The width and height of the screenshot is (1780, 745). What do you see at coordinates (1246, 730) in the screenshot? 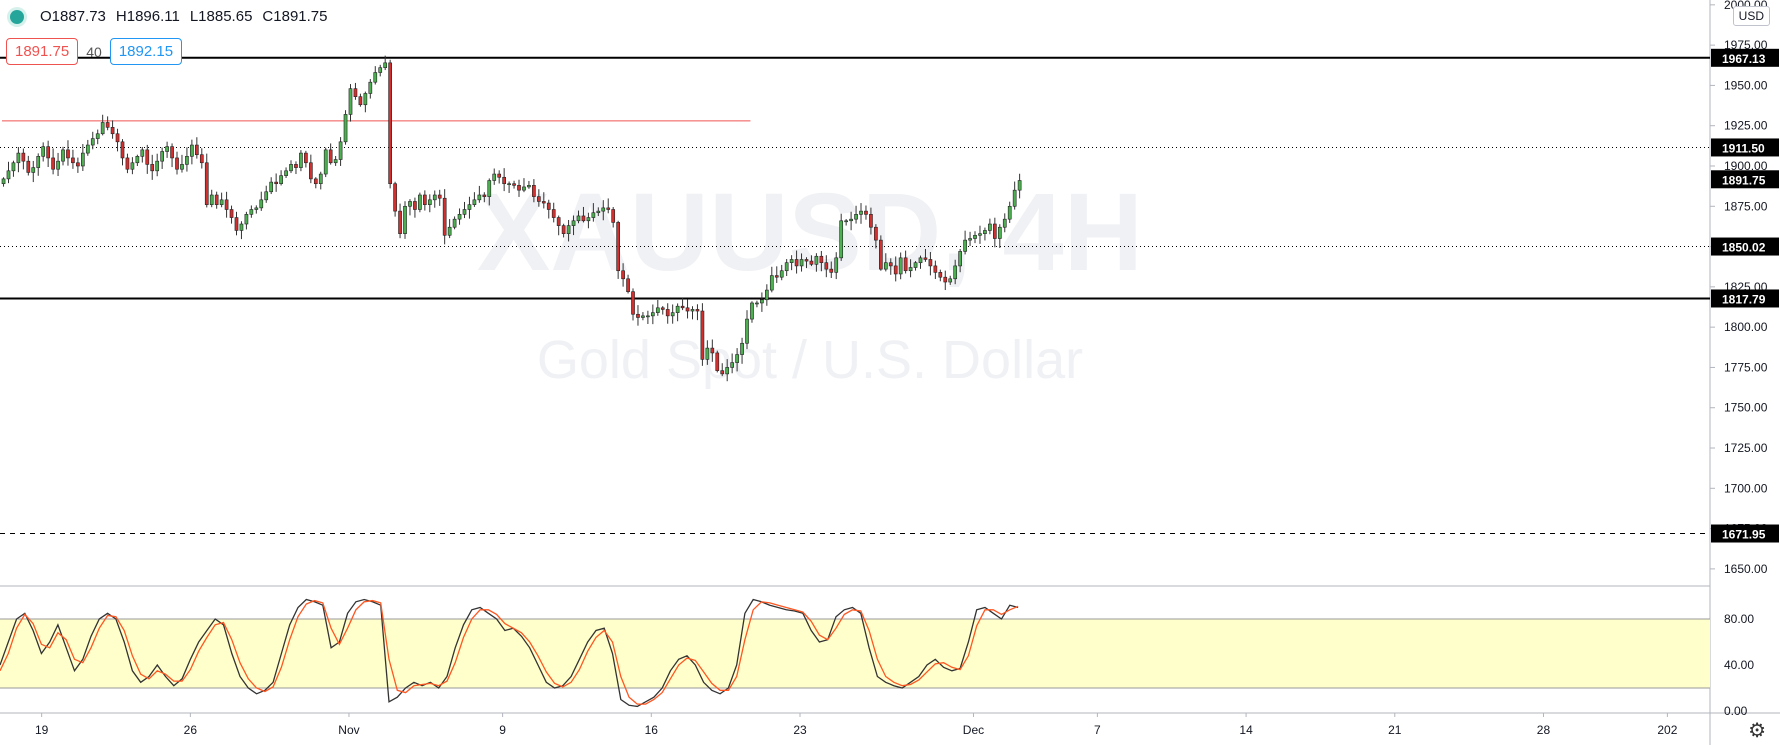
I see `time-tick-label: 14` at bounding box center [1246, 730].